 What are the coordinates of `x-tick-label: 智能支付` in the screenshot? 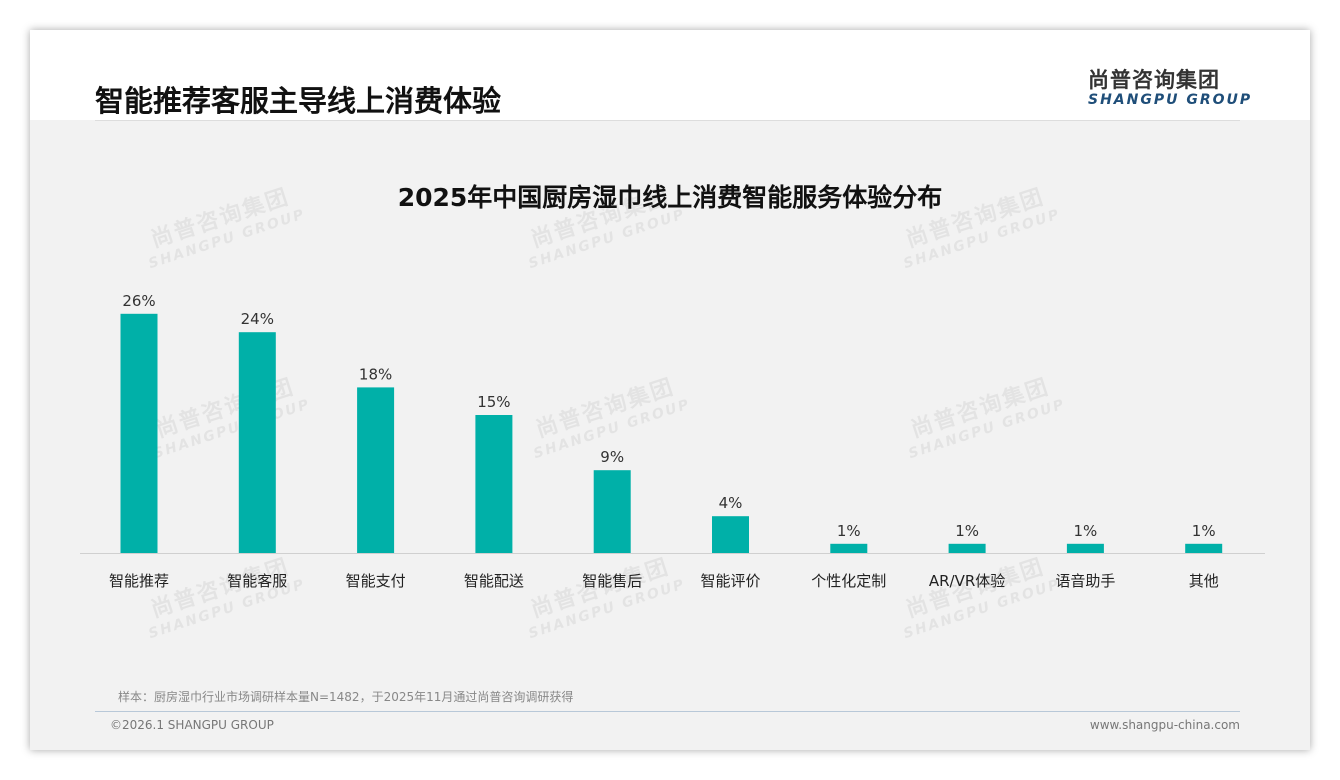 It's located at (376, 581).